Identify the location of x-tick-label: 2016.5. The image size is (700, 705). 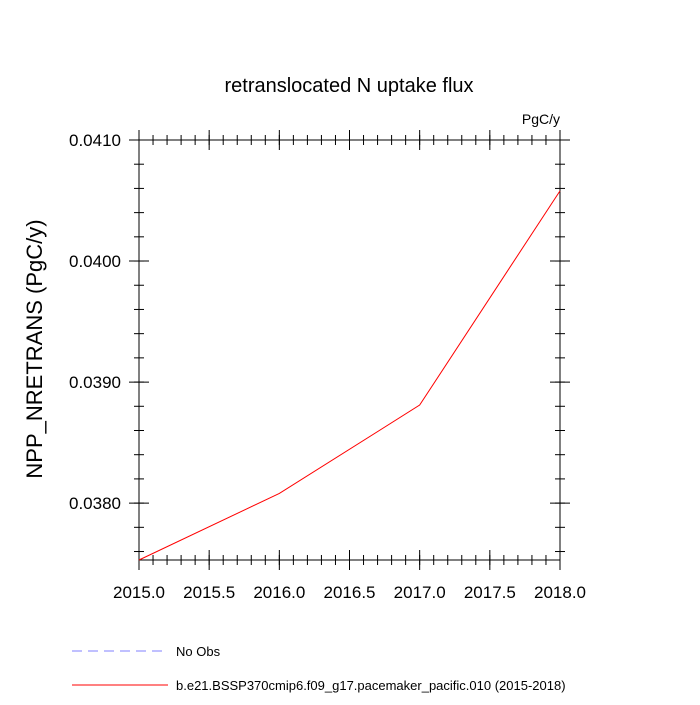
(350, 592).